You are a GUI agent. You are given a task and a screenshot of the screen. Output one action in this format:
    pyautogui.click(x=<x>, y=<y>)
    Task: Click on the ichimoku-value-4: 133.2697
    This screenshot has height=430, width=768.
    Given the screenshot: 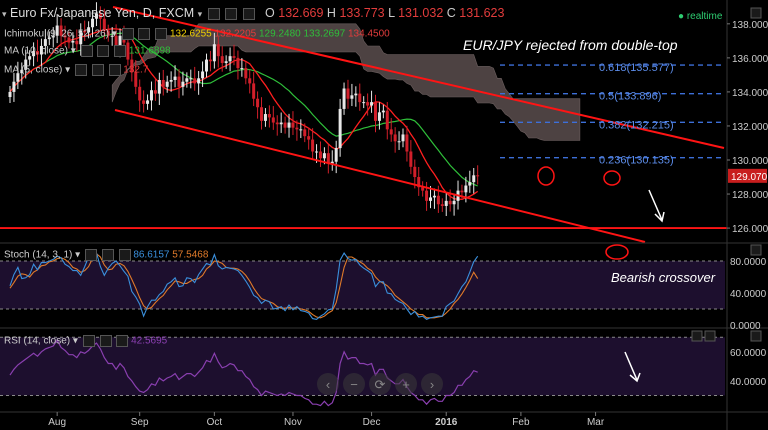 What is the action you would take?
    pyautogui.click(x=324, y=34)
    